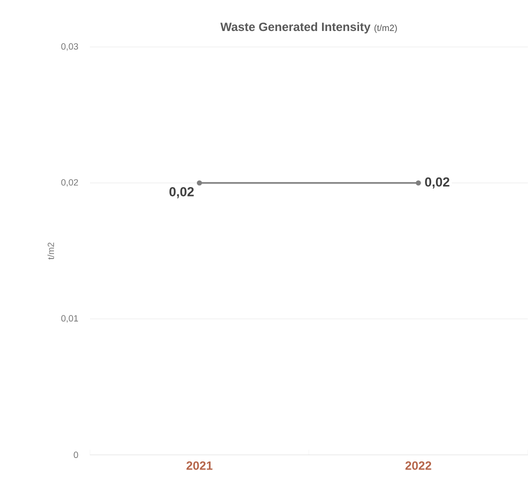  Describe the element at coordinates (69, 47) in the screenshot. I see `y-tick-label: 0,03` at that location.